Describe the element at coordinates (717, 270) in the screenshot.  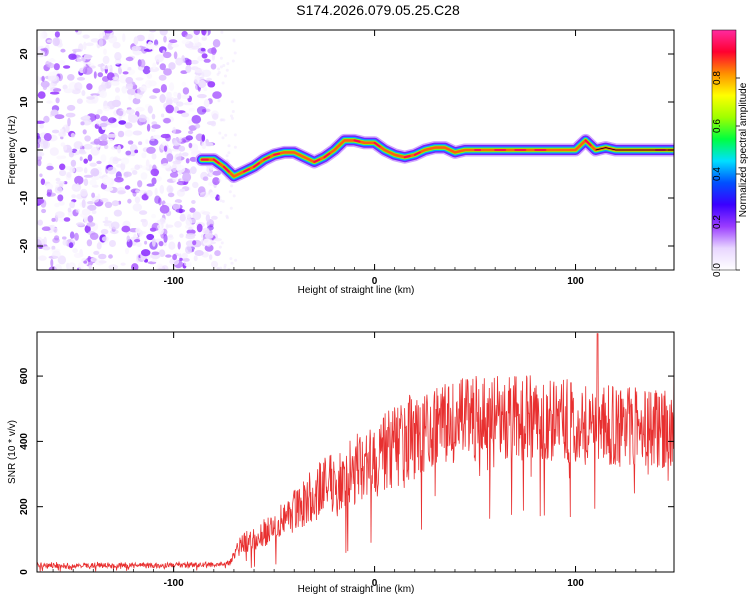
I see `colorbar-tick-label: 0.0` at that location.